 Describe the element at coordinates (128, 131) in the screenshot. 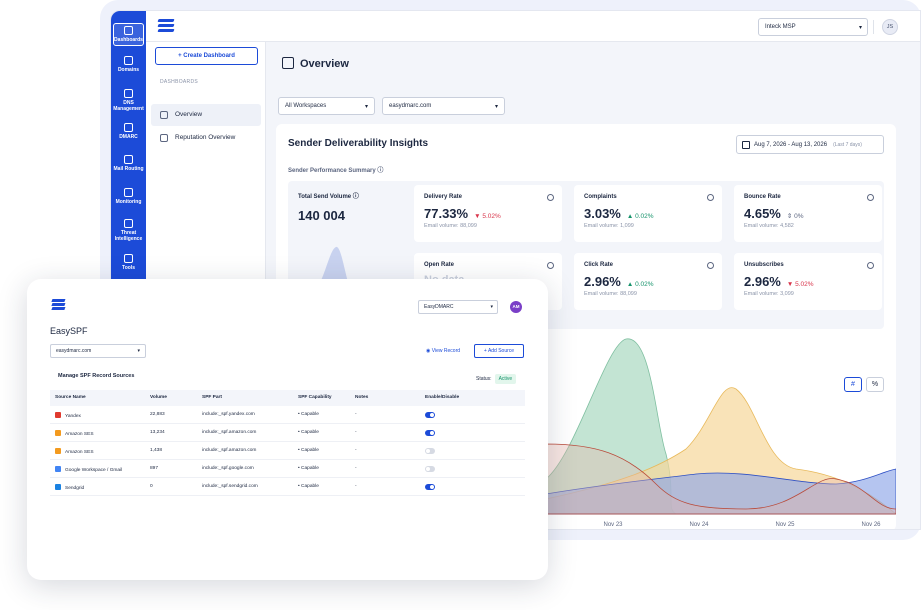

I see `rail-item-dmarc: DMARC` at that location.